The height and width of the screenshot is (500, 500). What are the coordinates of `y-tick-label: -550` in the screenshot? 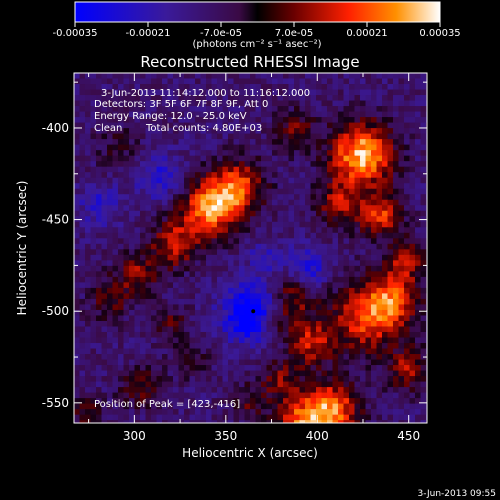 It's located at (55, 403).